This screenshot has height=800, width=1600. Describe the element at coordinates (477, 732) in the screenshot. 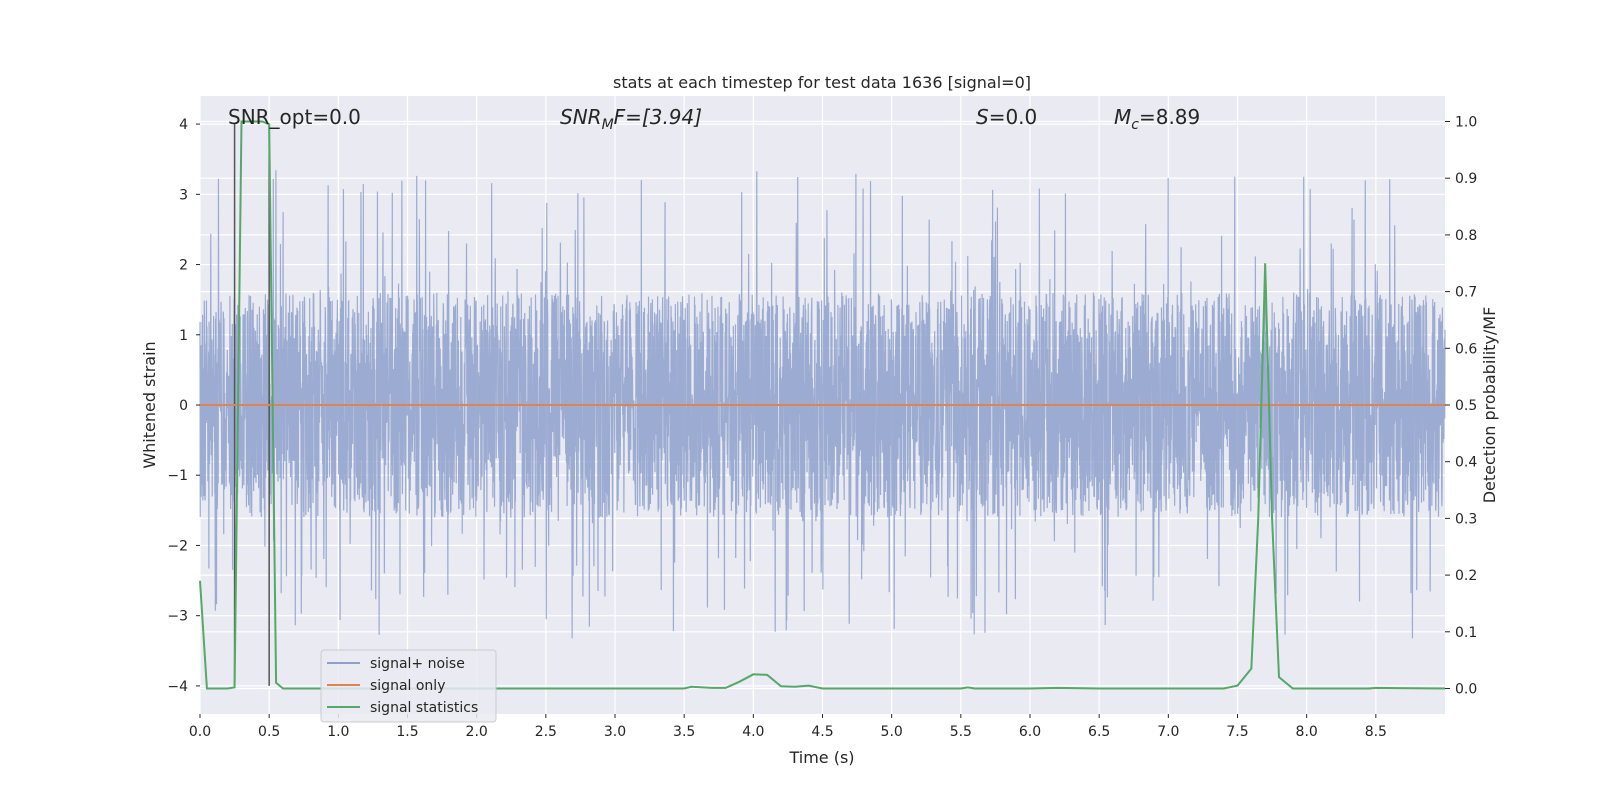

I see `x-tick-label-4: 2.0` at that location.